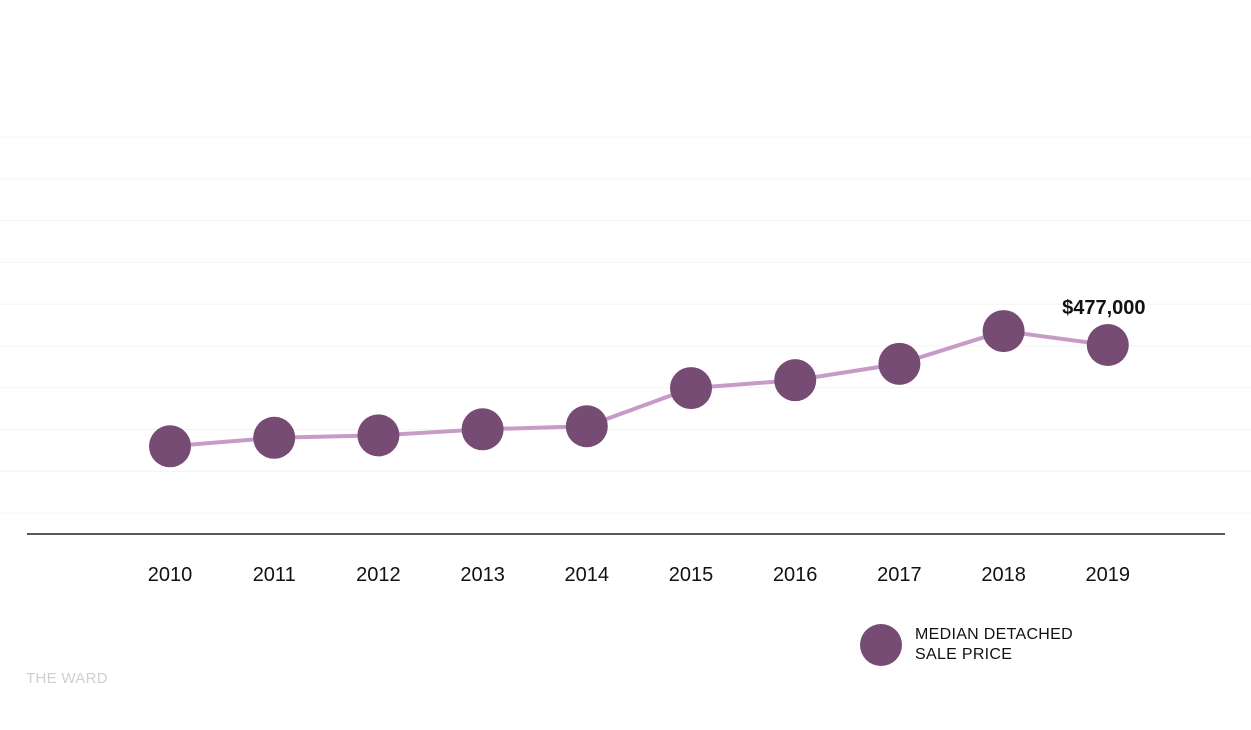 The image size is (1251, 730). What do you see at coordinates (482, 429) in the screenshot?
I see `data-point-2013` at bounding box center [482, 429].